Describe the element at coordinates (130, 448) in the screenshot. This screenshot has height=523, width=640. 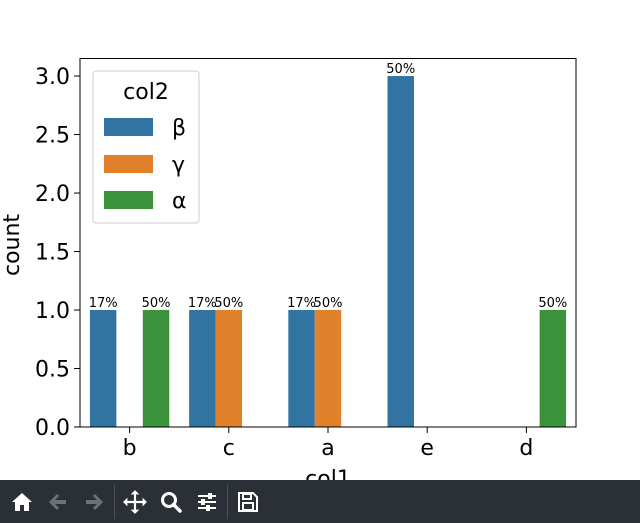
I see `x-tick-label: b` at that location.